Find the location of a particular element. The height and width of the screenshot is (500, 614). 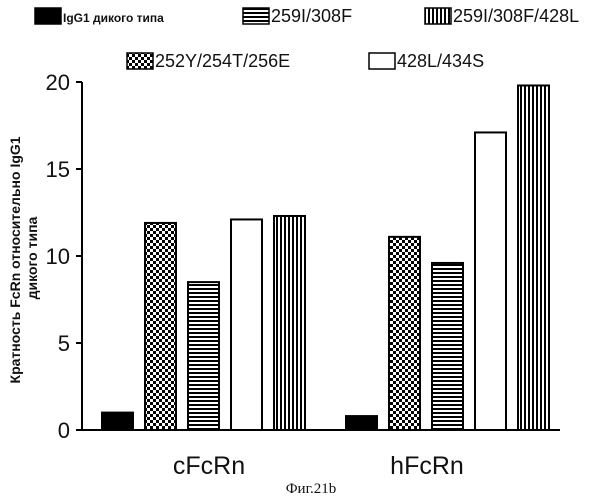

figure-caption: Фиг.21b is located at coordinates (311, 489).